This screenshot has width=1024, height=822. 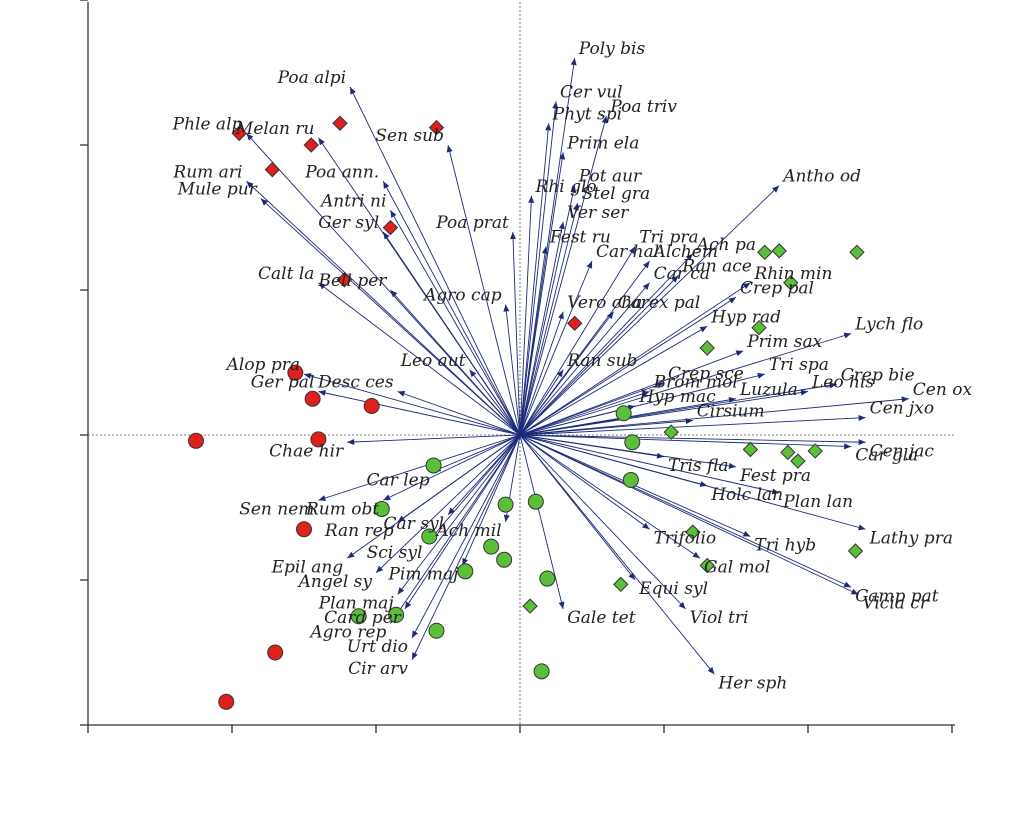 What do you see at coordinates (398, 480) in the screenshot?
I see `species-label: Car lep` at bounding box center [398, 480].